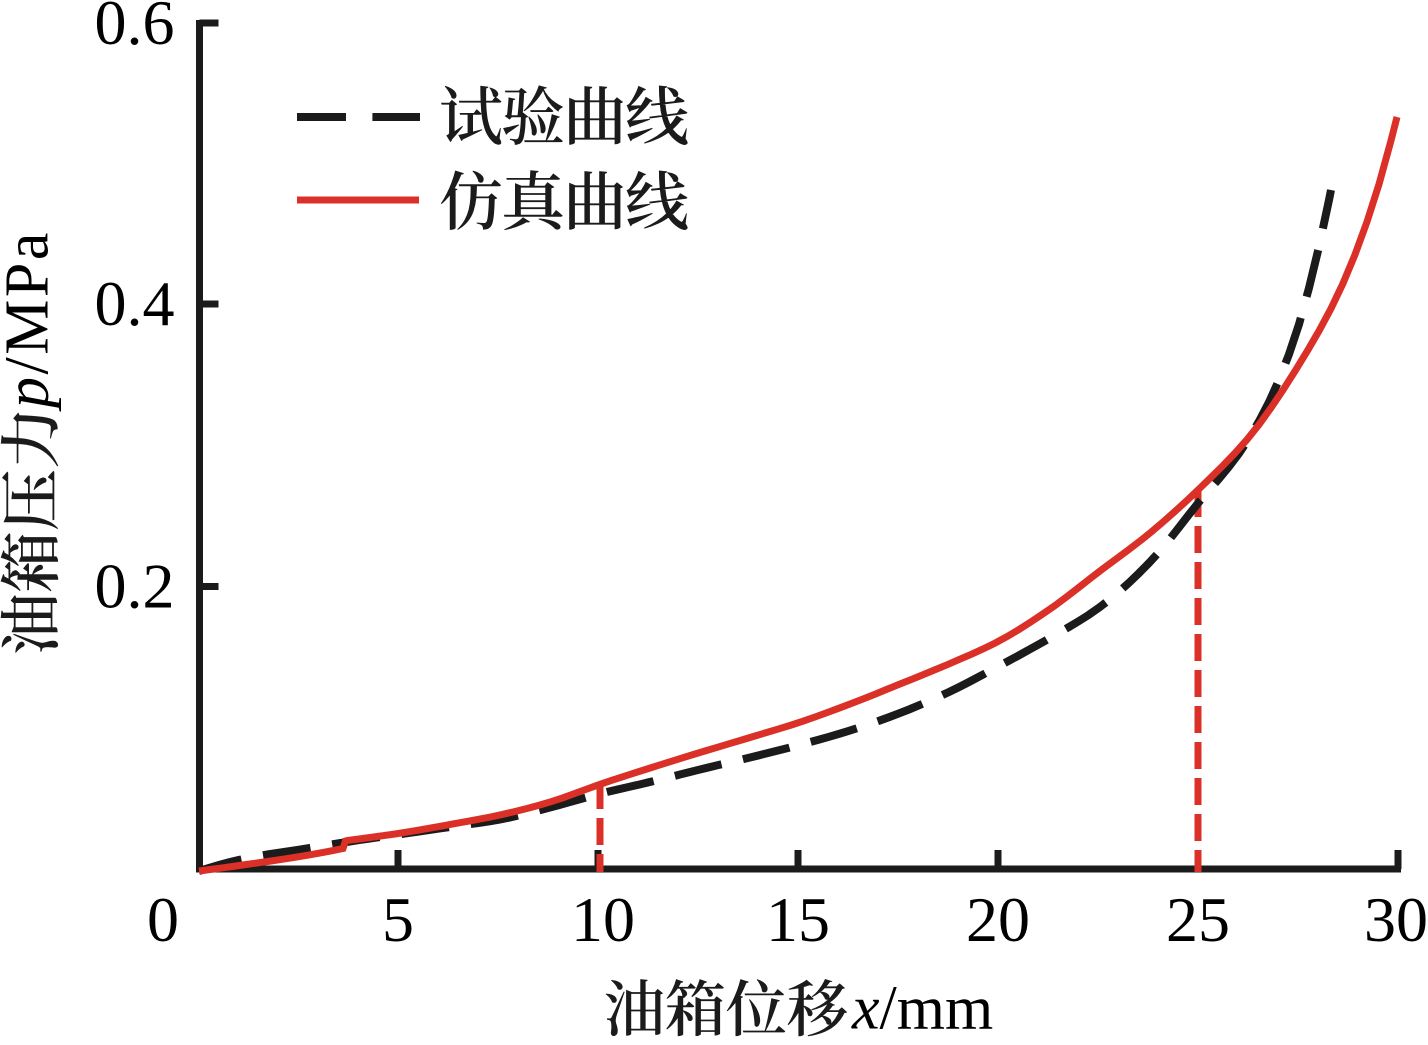  I want to click on svg-text: 25, so click(1198, 919).